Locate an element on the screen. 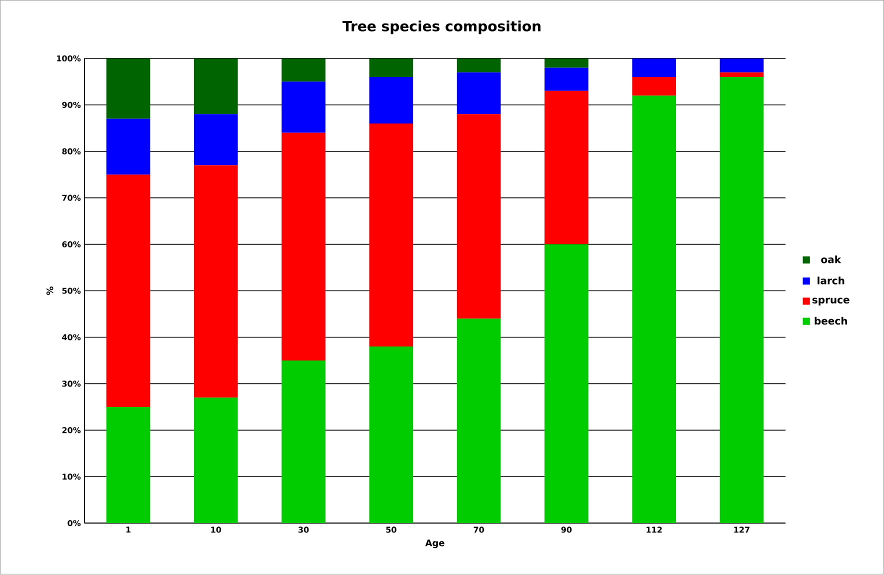  y-tick-label: 0% is located at coordinates (74, 523).